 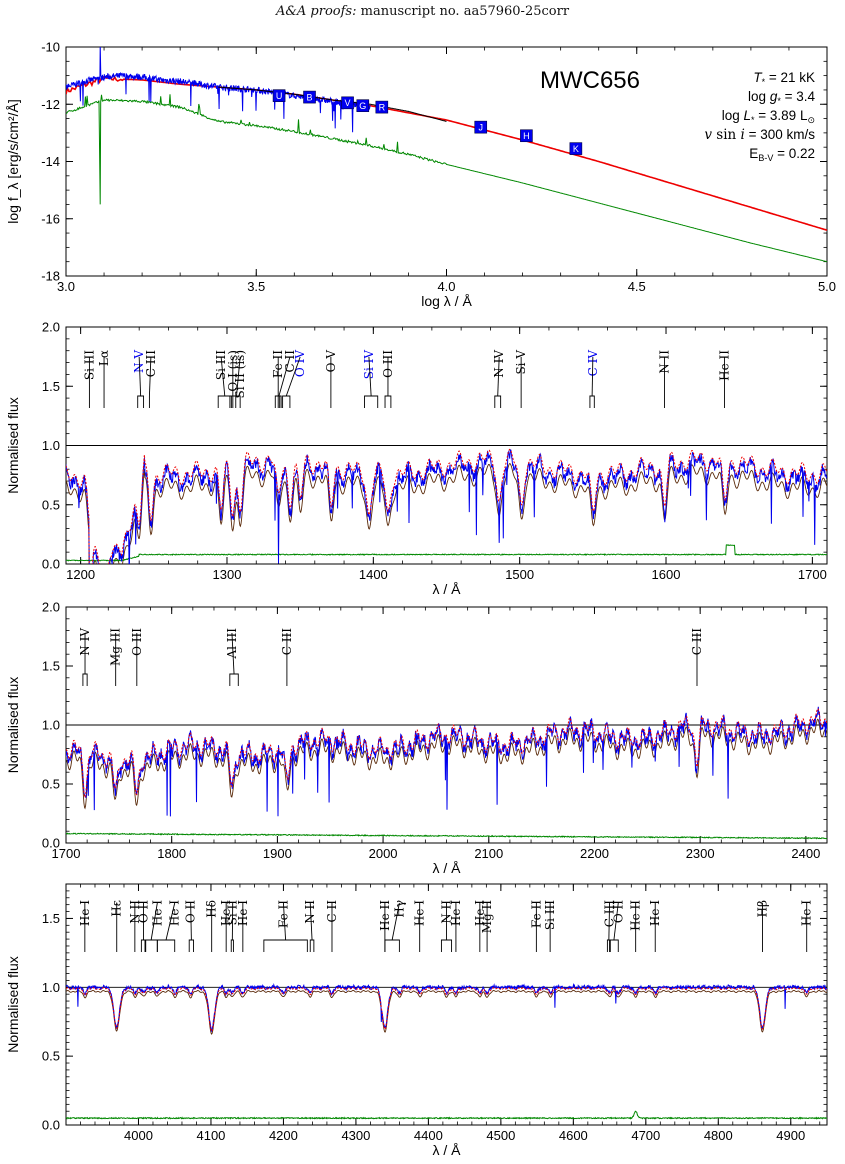 What do you see at coordinates (446, 1150) in the screenshot?
I see `optical-xaxis-label: λ / Å` at bounding box center [446, 1150].